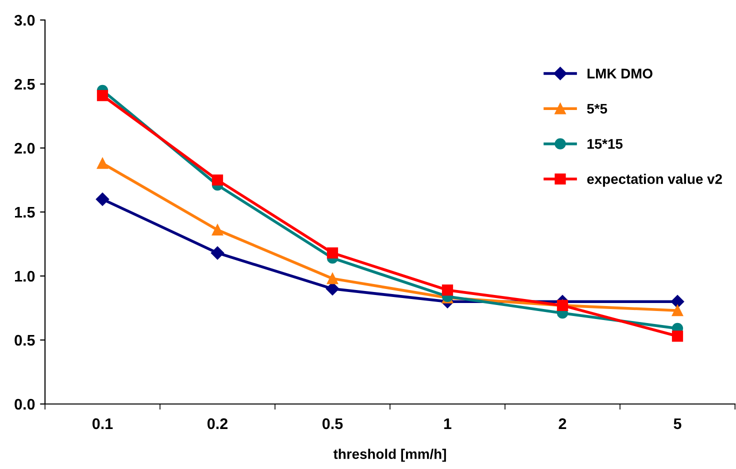  Describe the element at coordinates (620, 73) in the screenshot. I see `legend-label: LMK DMO` at that location.